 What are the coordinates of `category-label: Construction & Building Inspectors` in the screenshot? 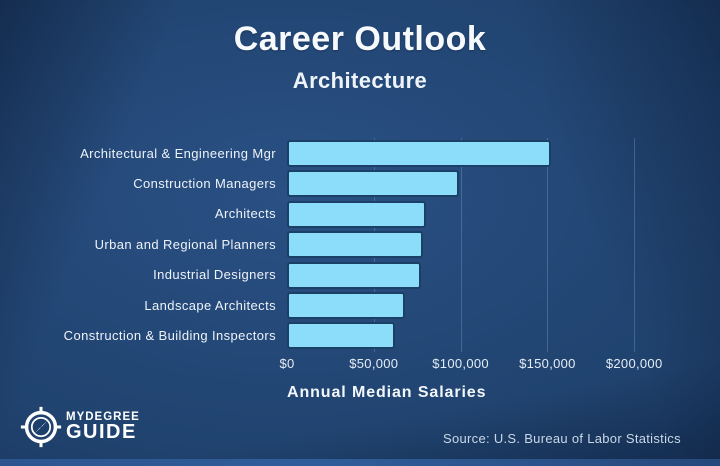 It's located at (169, 335).